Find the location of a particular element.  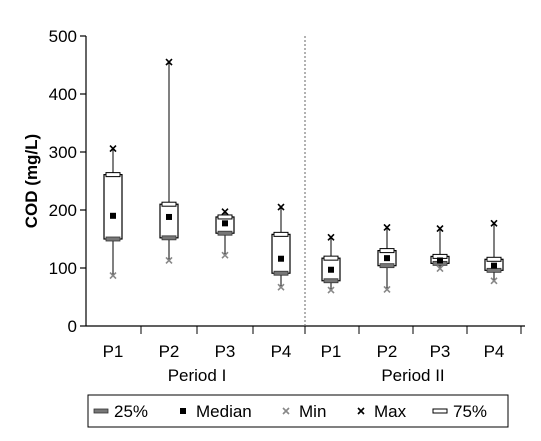

legend-label: Max is located at coordinates (390, 411).